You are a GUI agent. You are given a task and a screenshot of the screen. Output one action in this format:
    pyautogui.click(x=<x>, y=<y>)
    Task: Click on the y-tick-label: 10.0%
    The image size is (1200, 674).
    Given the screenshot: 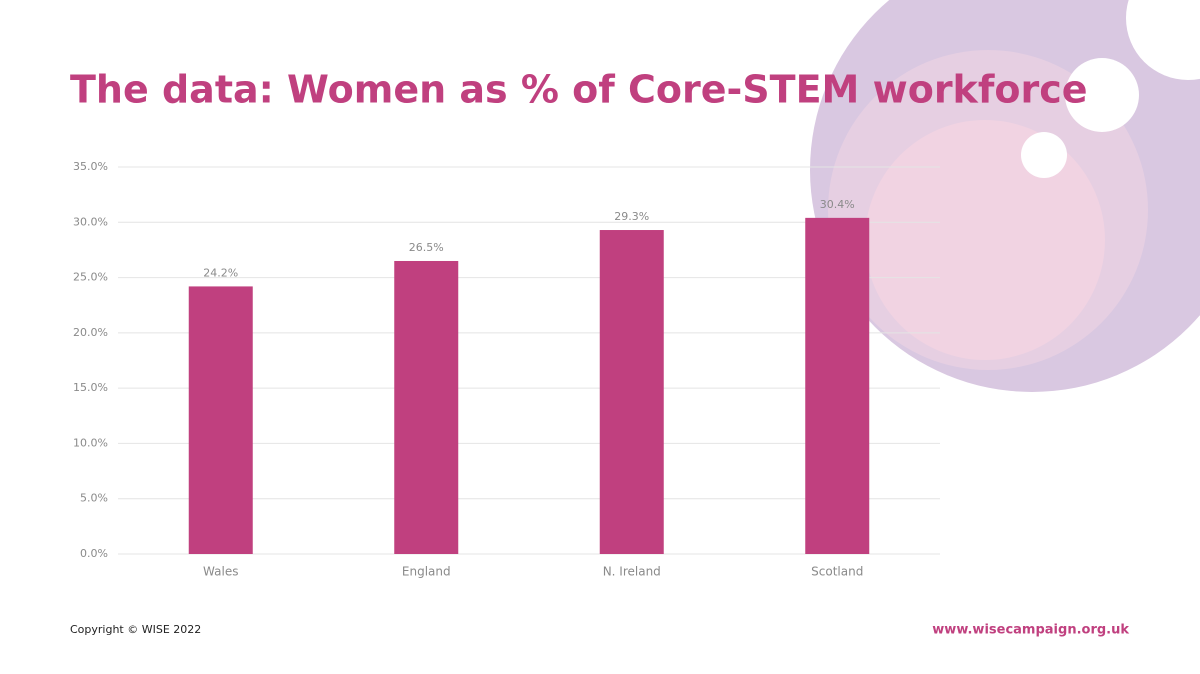 What is the action you would take?
    pyautogui.click(x=90, y=442)
    